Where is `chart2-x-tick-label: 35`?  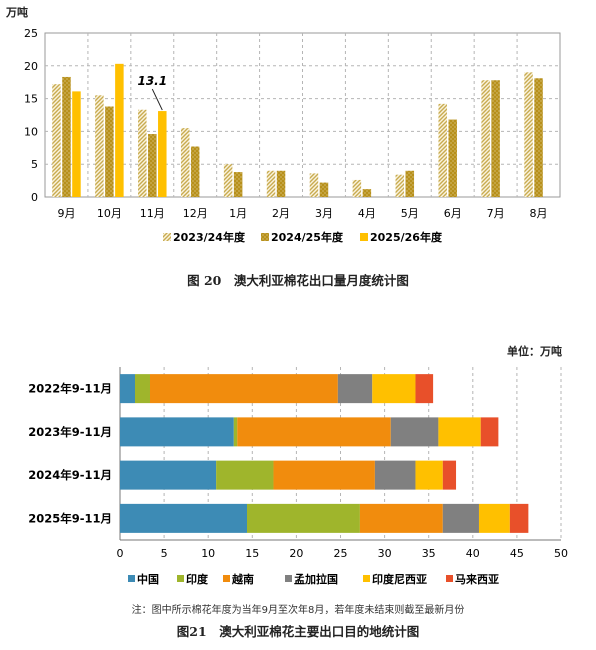 chart2-x-tick-label: 35 is located at coordinates (429, 553).